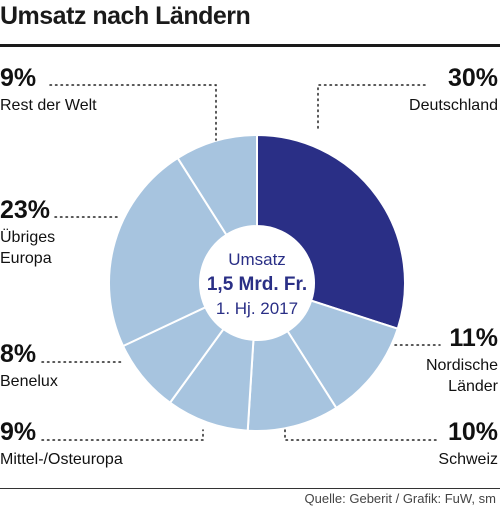 The height and width of the screenshot is (513, 500). I want to click on label-uebriges-europa-line1: Übriges, so click(28, 237).